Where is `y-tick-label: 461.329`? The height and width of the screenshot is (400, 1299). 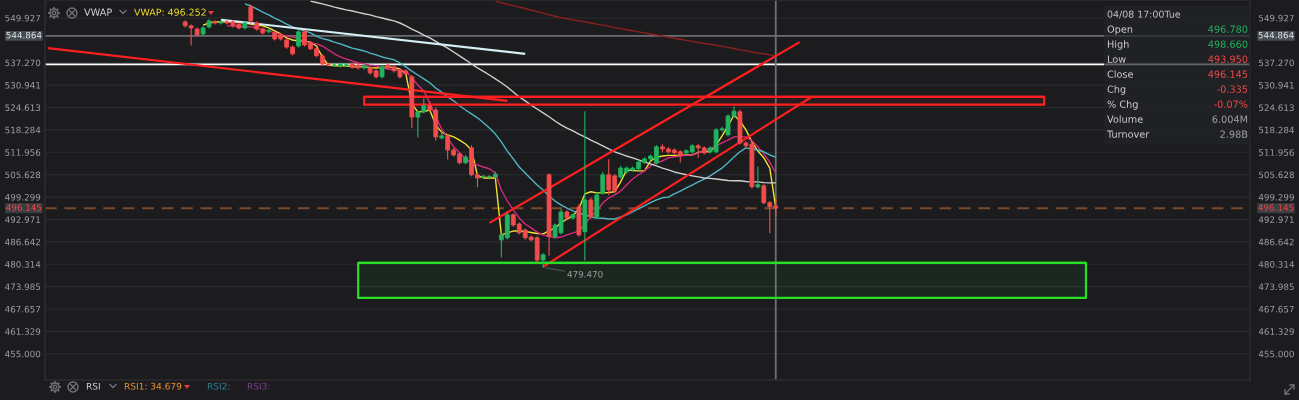 y-tick-label: 461.329 is located at coordinates (23, 331).